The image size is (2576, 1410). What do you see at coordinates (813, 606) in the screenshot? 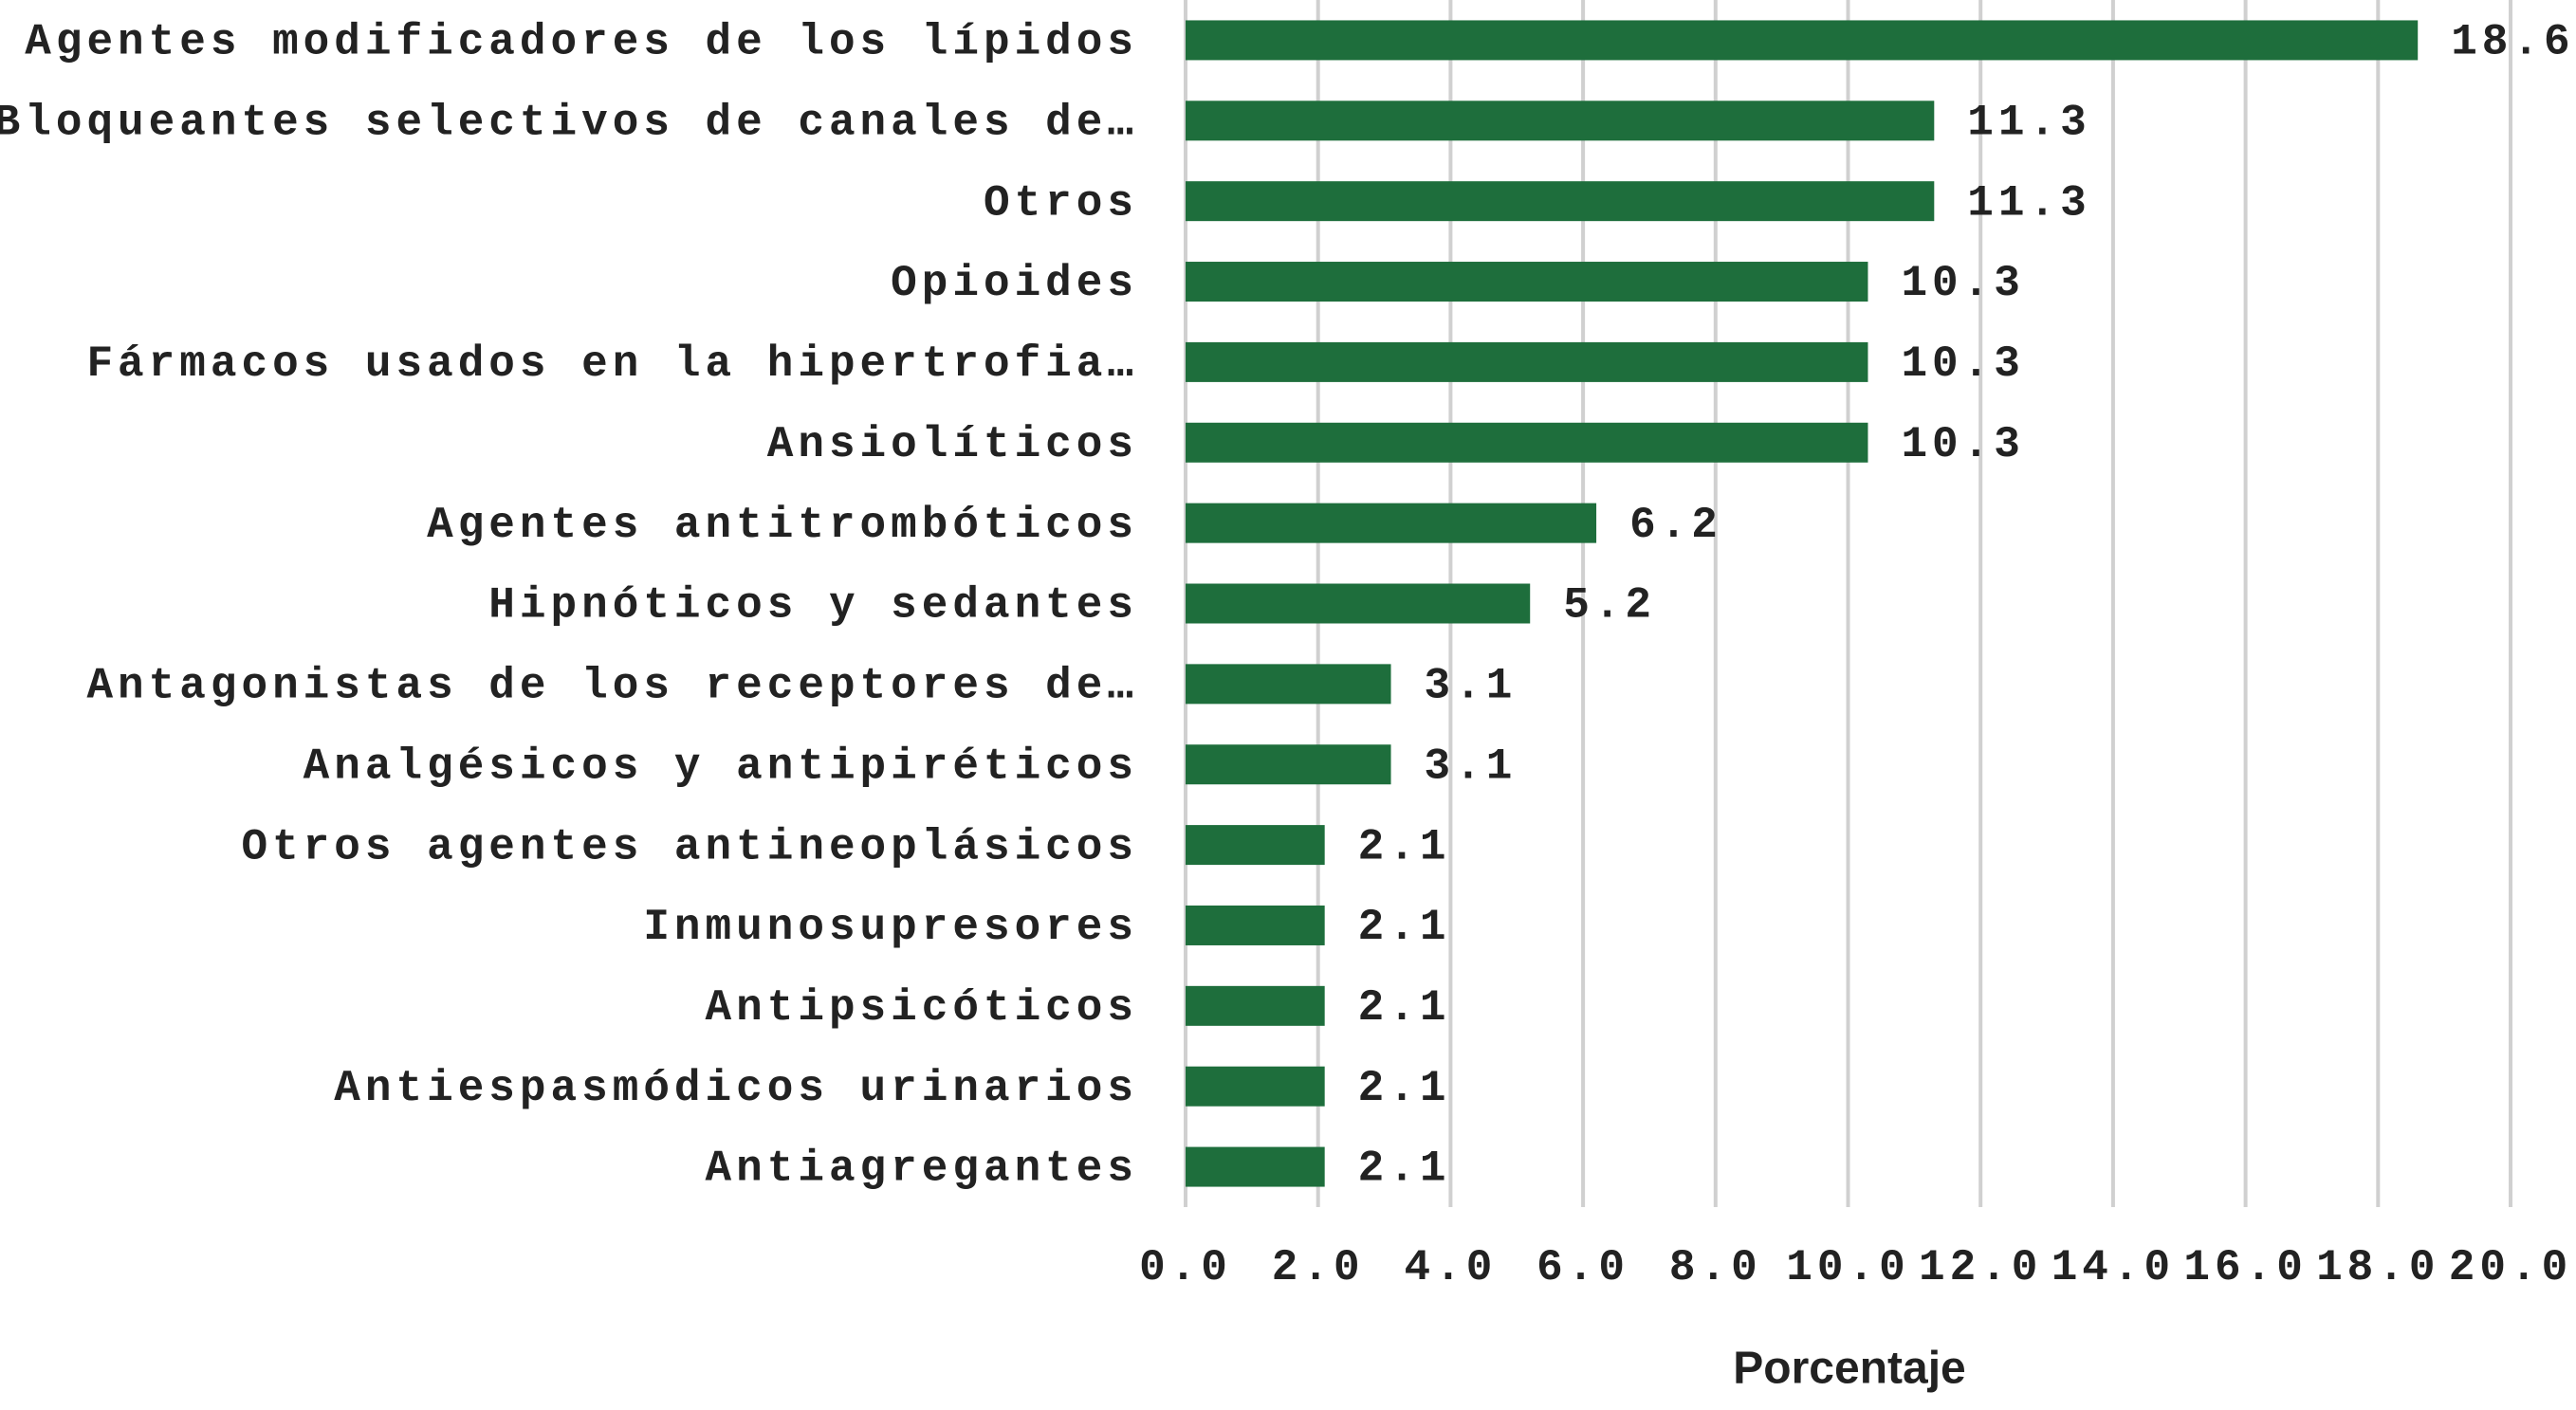
I see `y-tick-label: Hipnóticos y sedantes` at bounding box center [813, 606].